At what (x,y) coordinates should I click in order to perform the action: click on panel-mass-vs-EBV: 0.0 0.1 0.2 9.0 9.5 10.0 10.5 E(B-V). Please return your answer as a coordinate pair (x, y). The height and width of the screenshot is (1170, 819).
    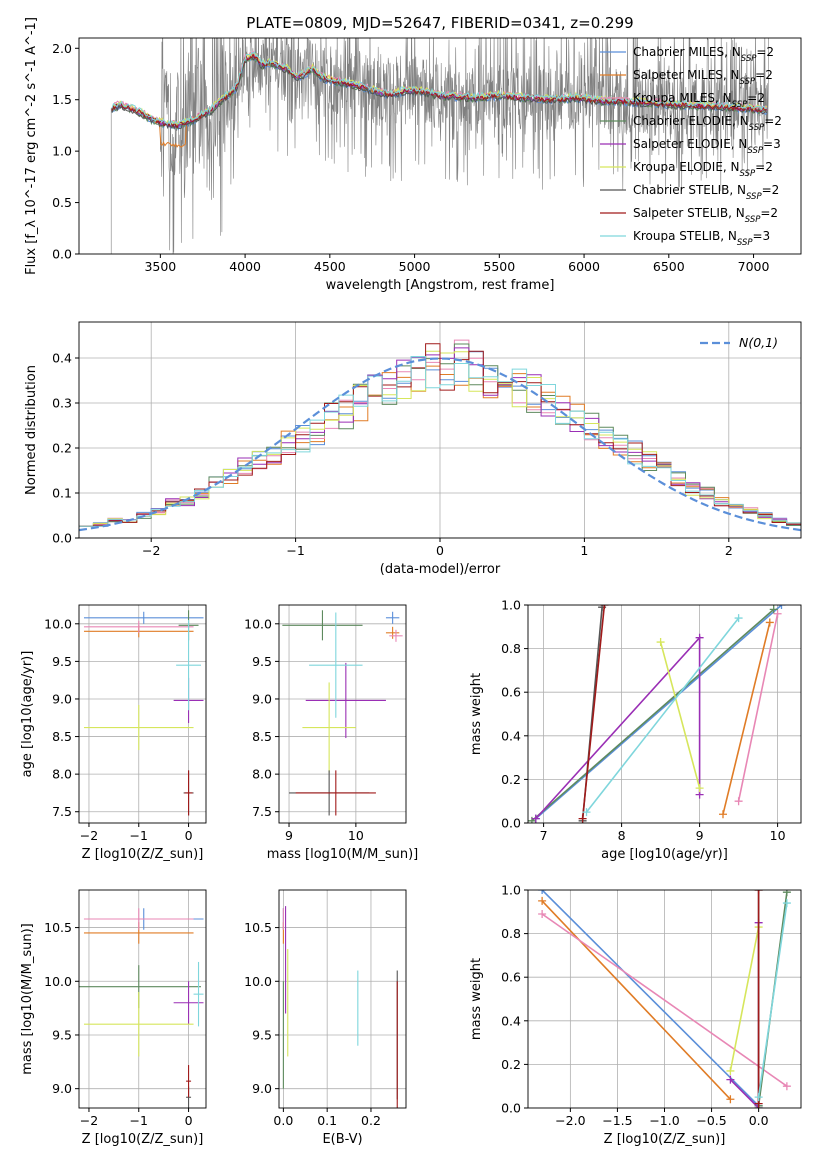
    Looking at the image, I should click on (325, 1018).